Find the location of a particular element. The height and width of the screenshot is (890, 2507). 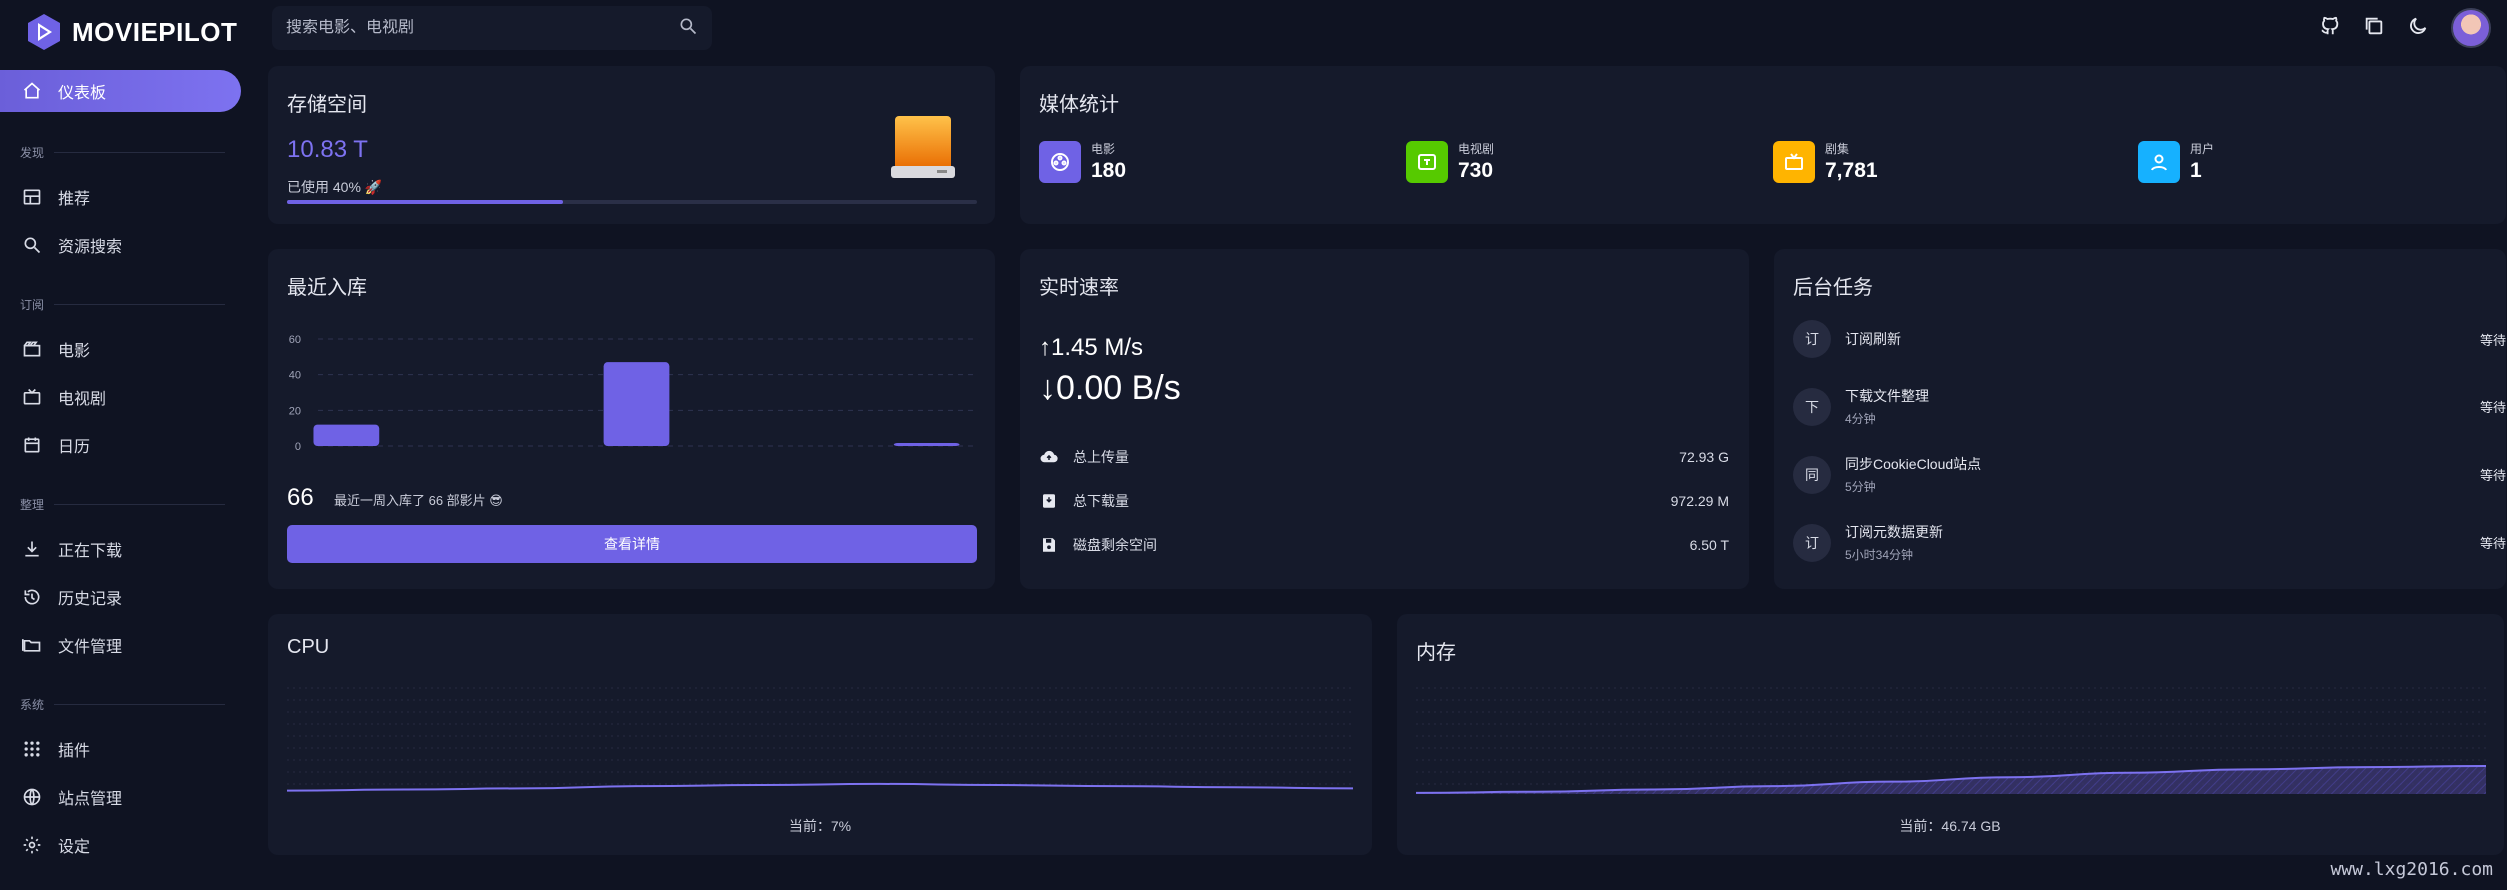

grid-board-icon is located at coordinates (32, 197).